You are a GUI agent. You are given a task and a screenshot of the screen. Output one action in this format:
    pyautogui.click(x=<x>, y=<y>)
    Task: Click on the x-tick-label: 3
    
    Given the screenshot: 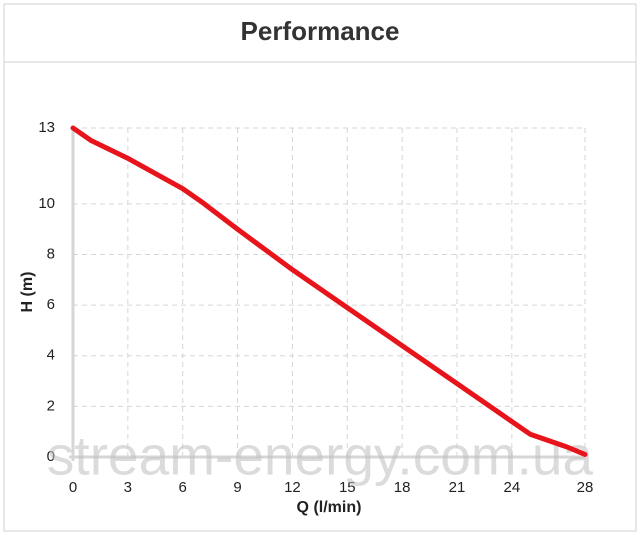 What is the action you would take?
    pyautogui.click(x=128, y=487)
    